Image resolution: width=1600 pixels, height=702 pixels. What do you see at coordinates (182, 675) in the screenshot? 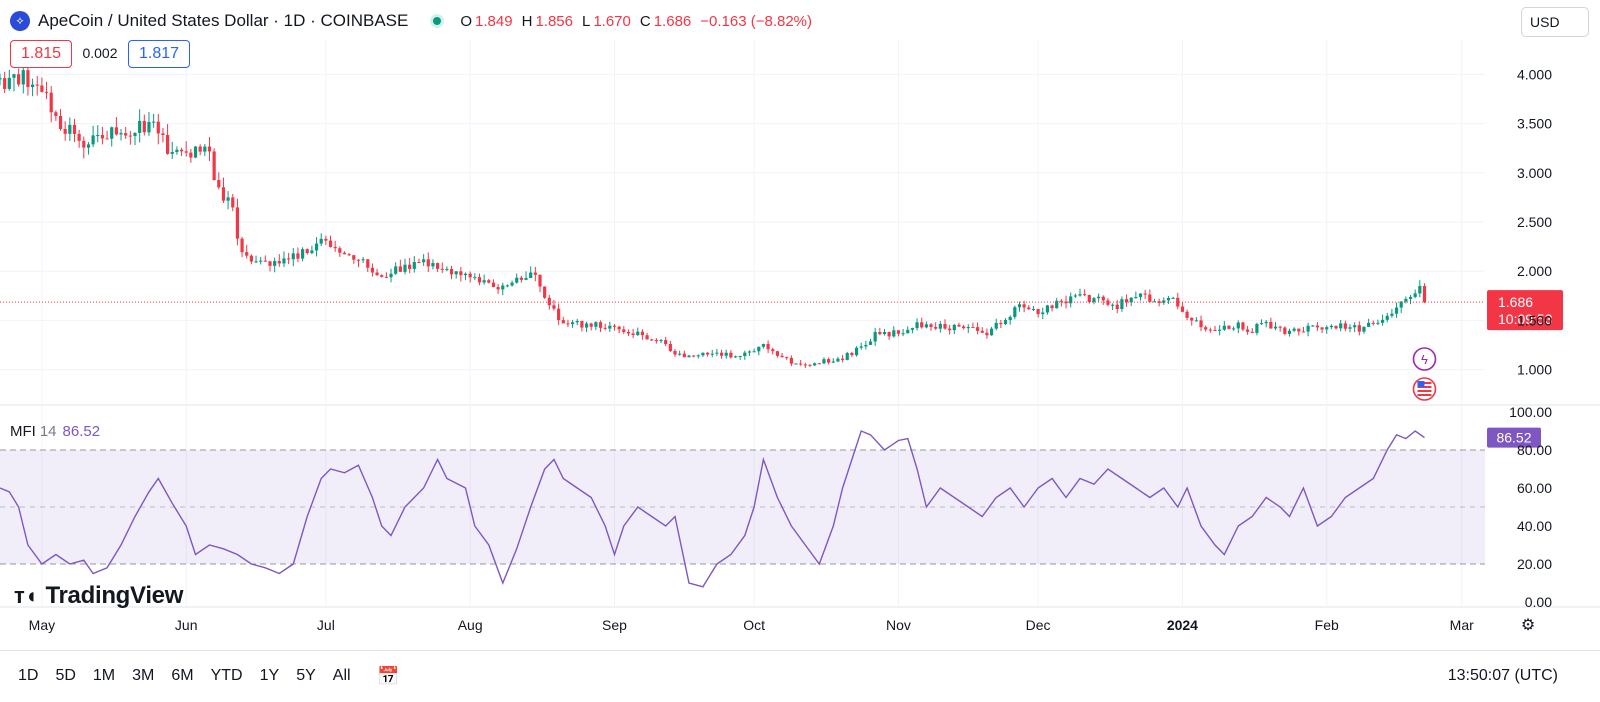
I see `range-6m-button: 6M` at bounding box center [182, 675].